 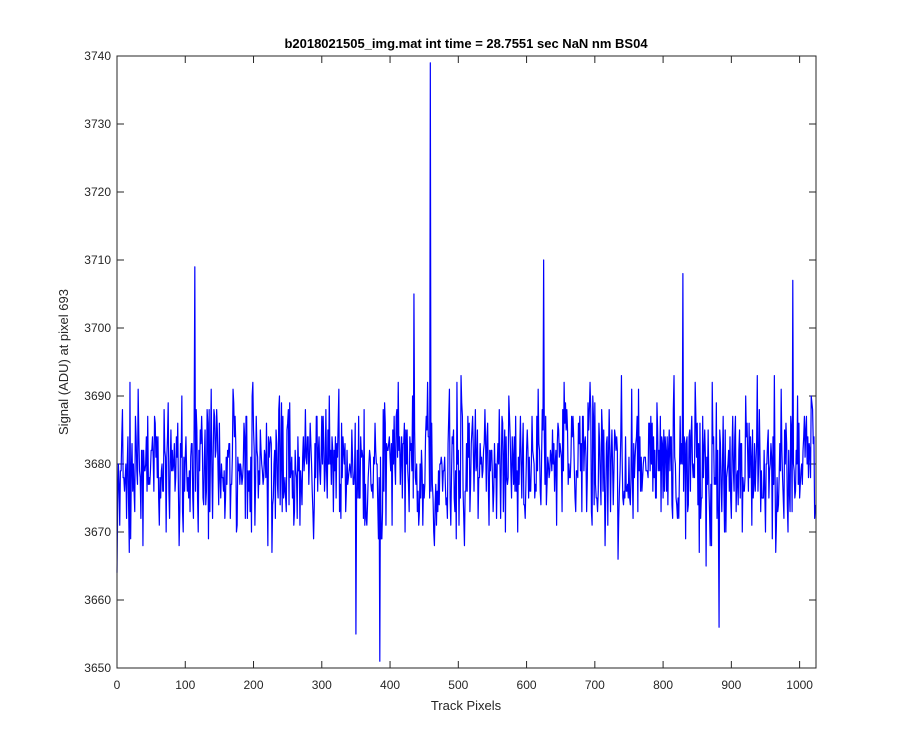 What do you see at coordinates (97, 192) in the screenshot?
I see `y-tick-label: 3720` at bounding box center [97, 192].